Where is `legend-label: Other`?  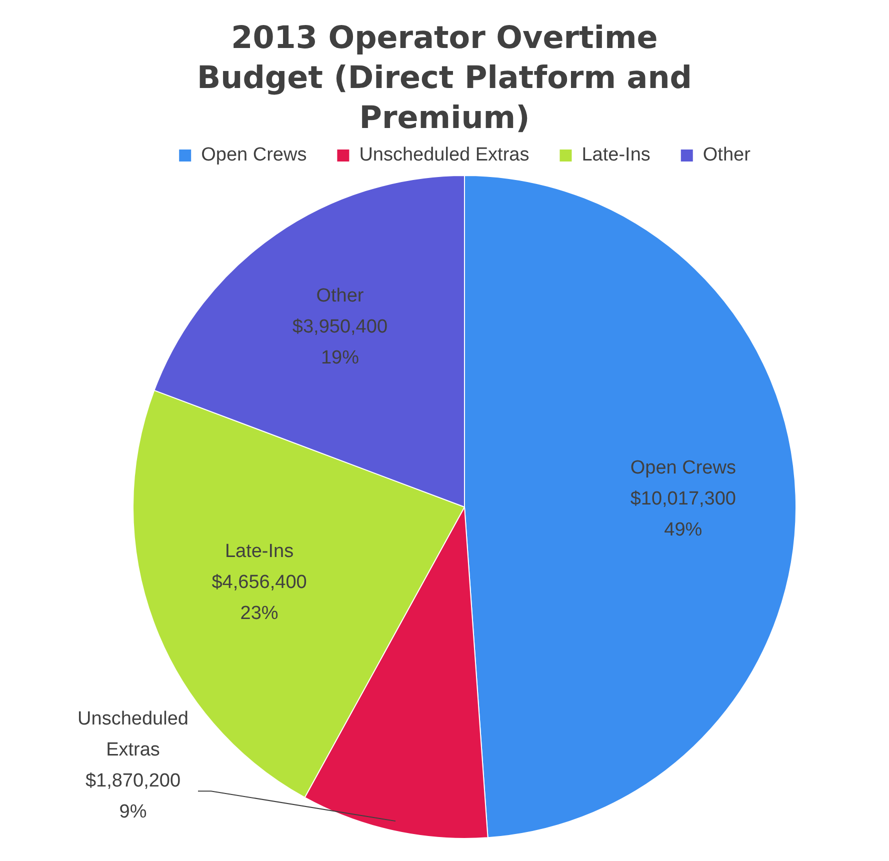
legend-label: Other is located at coordinates (727, 155).